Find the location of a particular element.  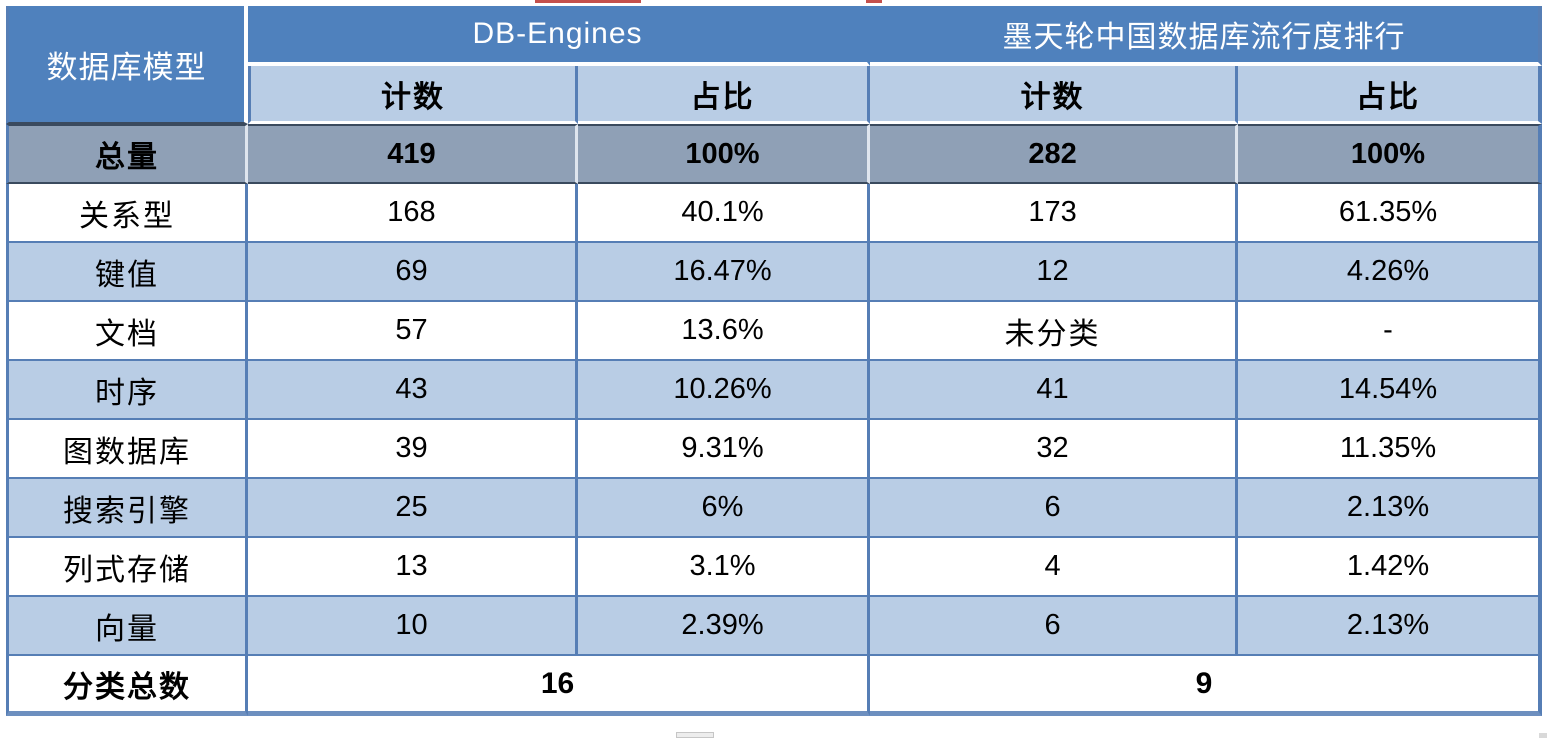

col-header-modb-share: 占比 is located at coordinates (1390, 95).